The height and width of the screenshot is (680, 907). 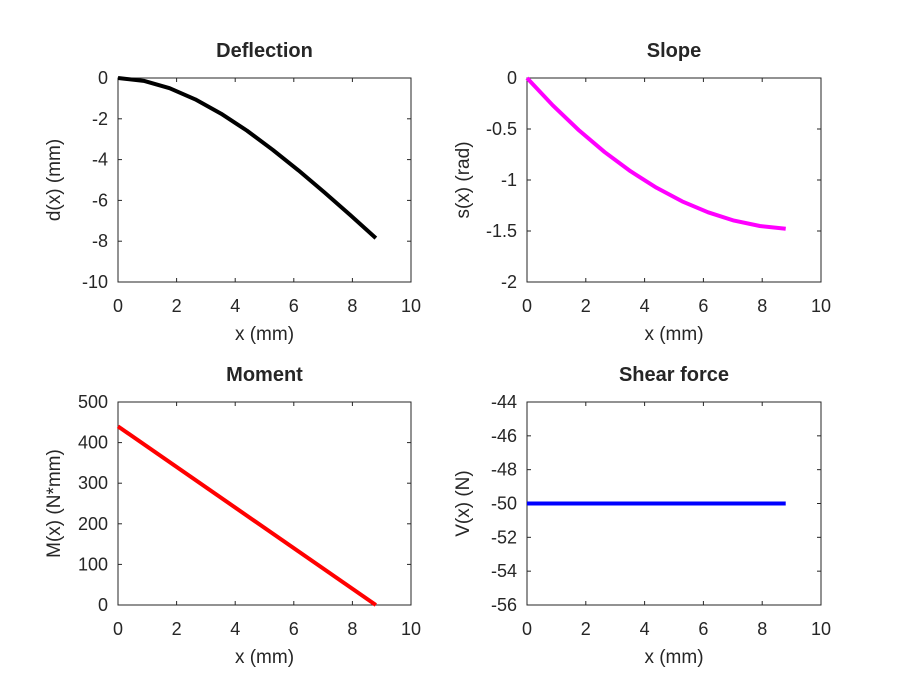 What do you see at coordinates (93, 483) in the screenshot?
I see `y-tick-label: 300` at bounding box center [93, 483].